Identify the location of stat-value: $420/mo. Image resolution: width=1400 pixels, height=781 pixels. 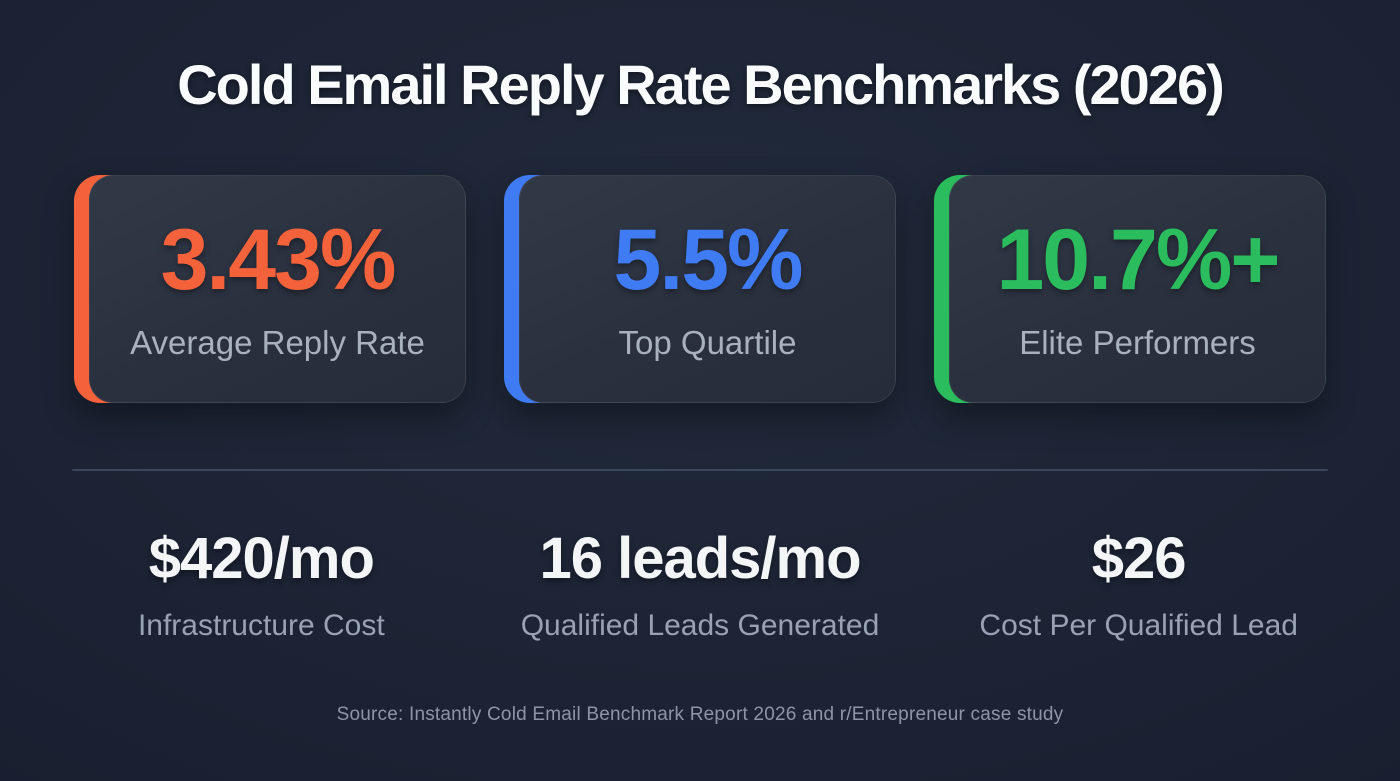
(261, 558).